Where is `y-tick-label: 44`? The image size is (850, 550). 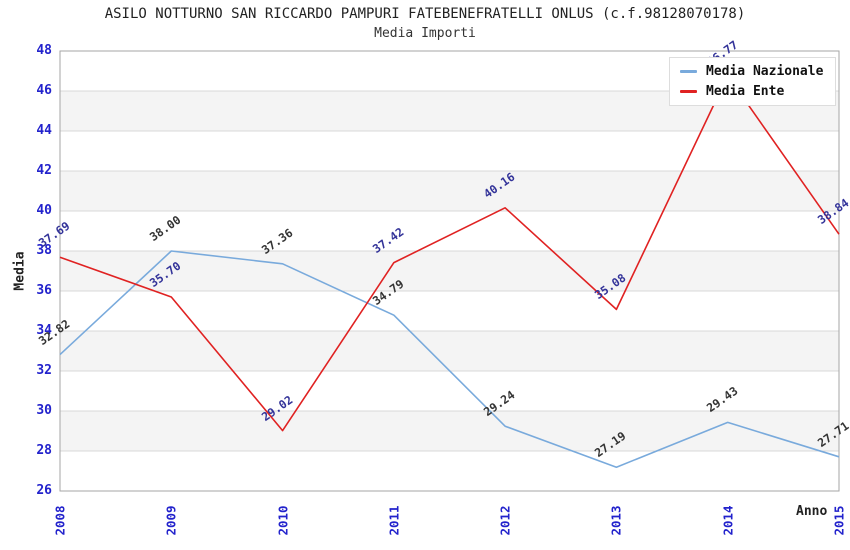
y-tick-label: 44 is located at coordinates (44, 130).